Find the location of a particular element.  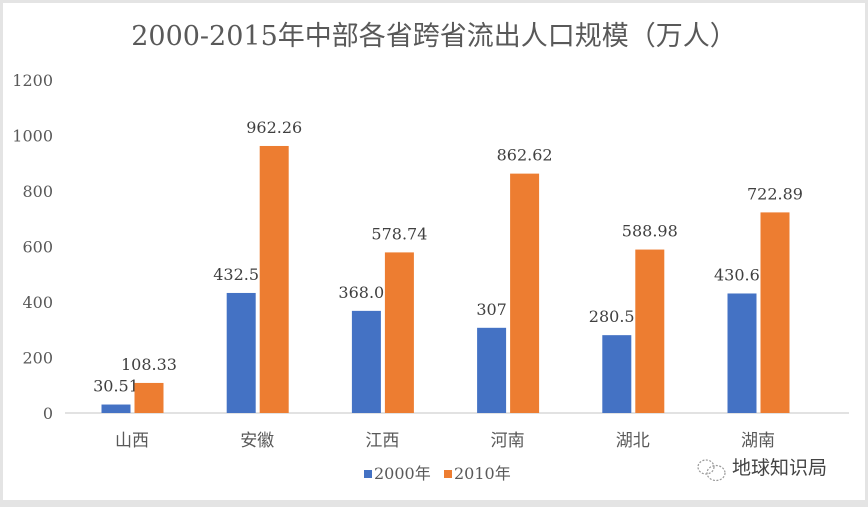

data-label: 108.33 is located at coordinates (149, 364).